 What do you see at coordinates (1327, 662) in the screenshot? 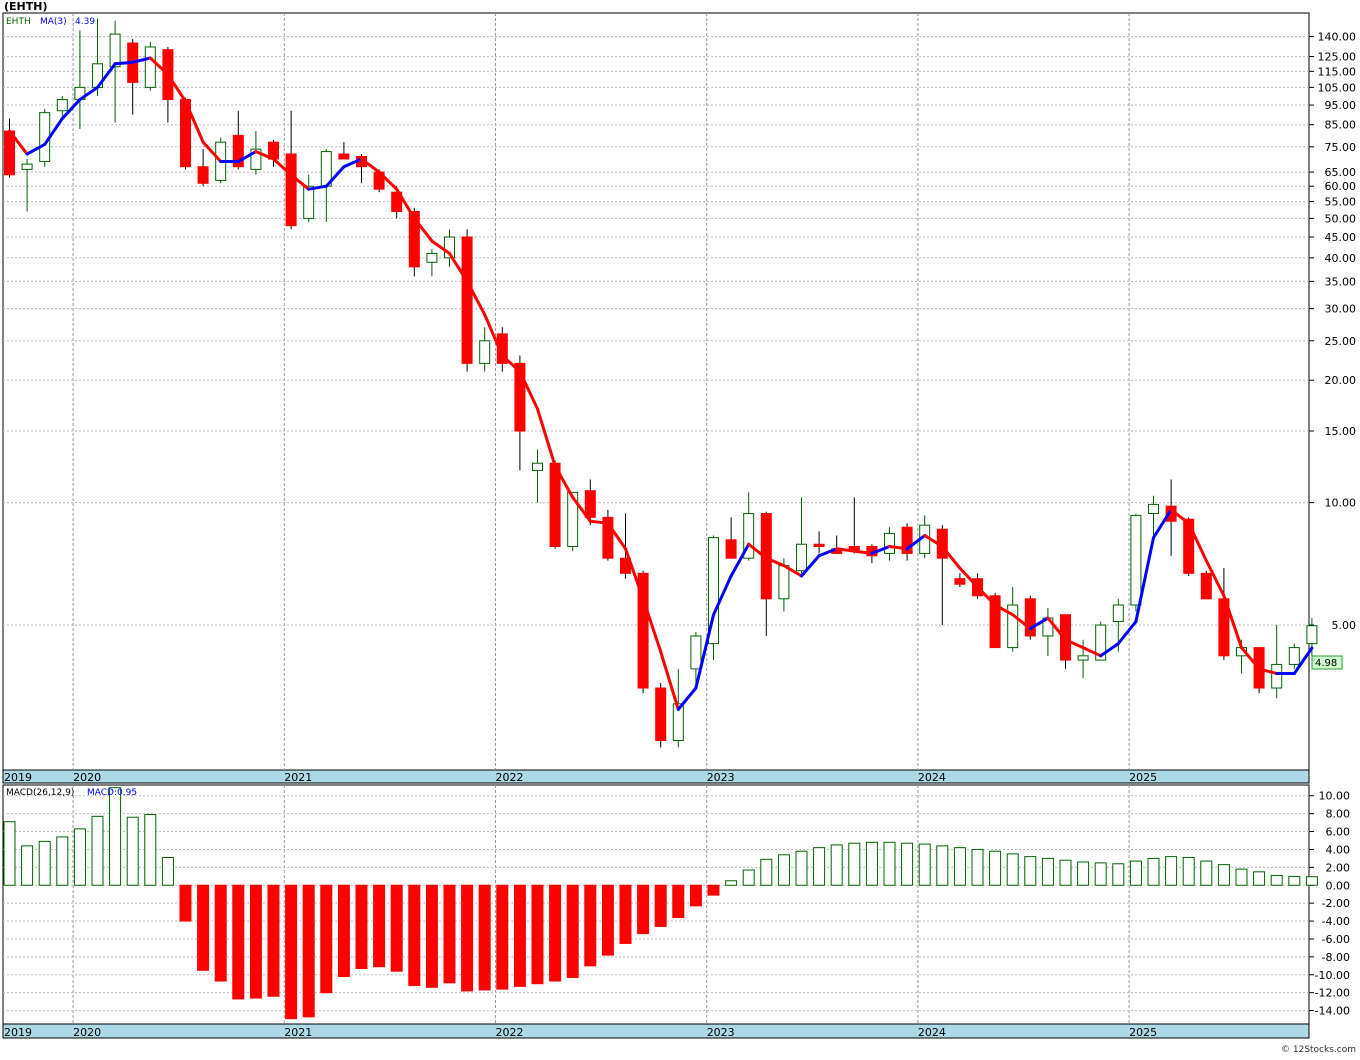
I see `last-price-badge-box` at bounding box center [1327, 662].